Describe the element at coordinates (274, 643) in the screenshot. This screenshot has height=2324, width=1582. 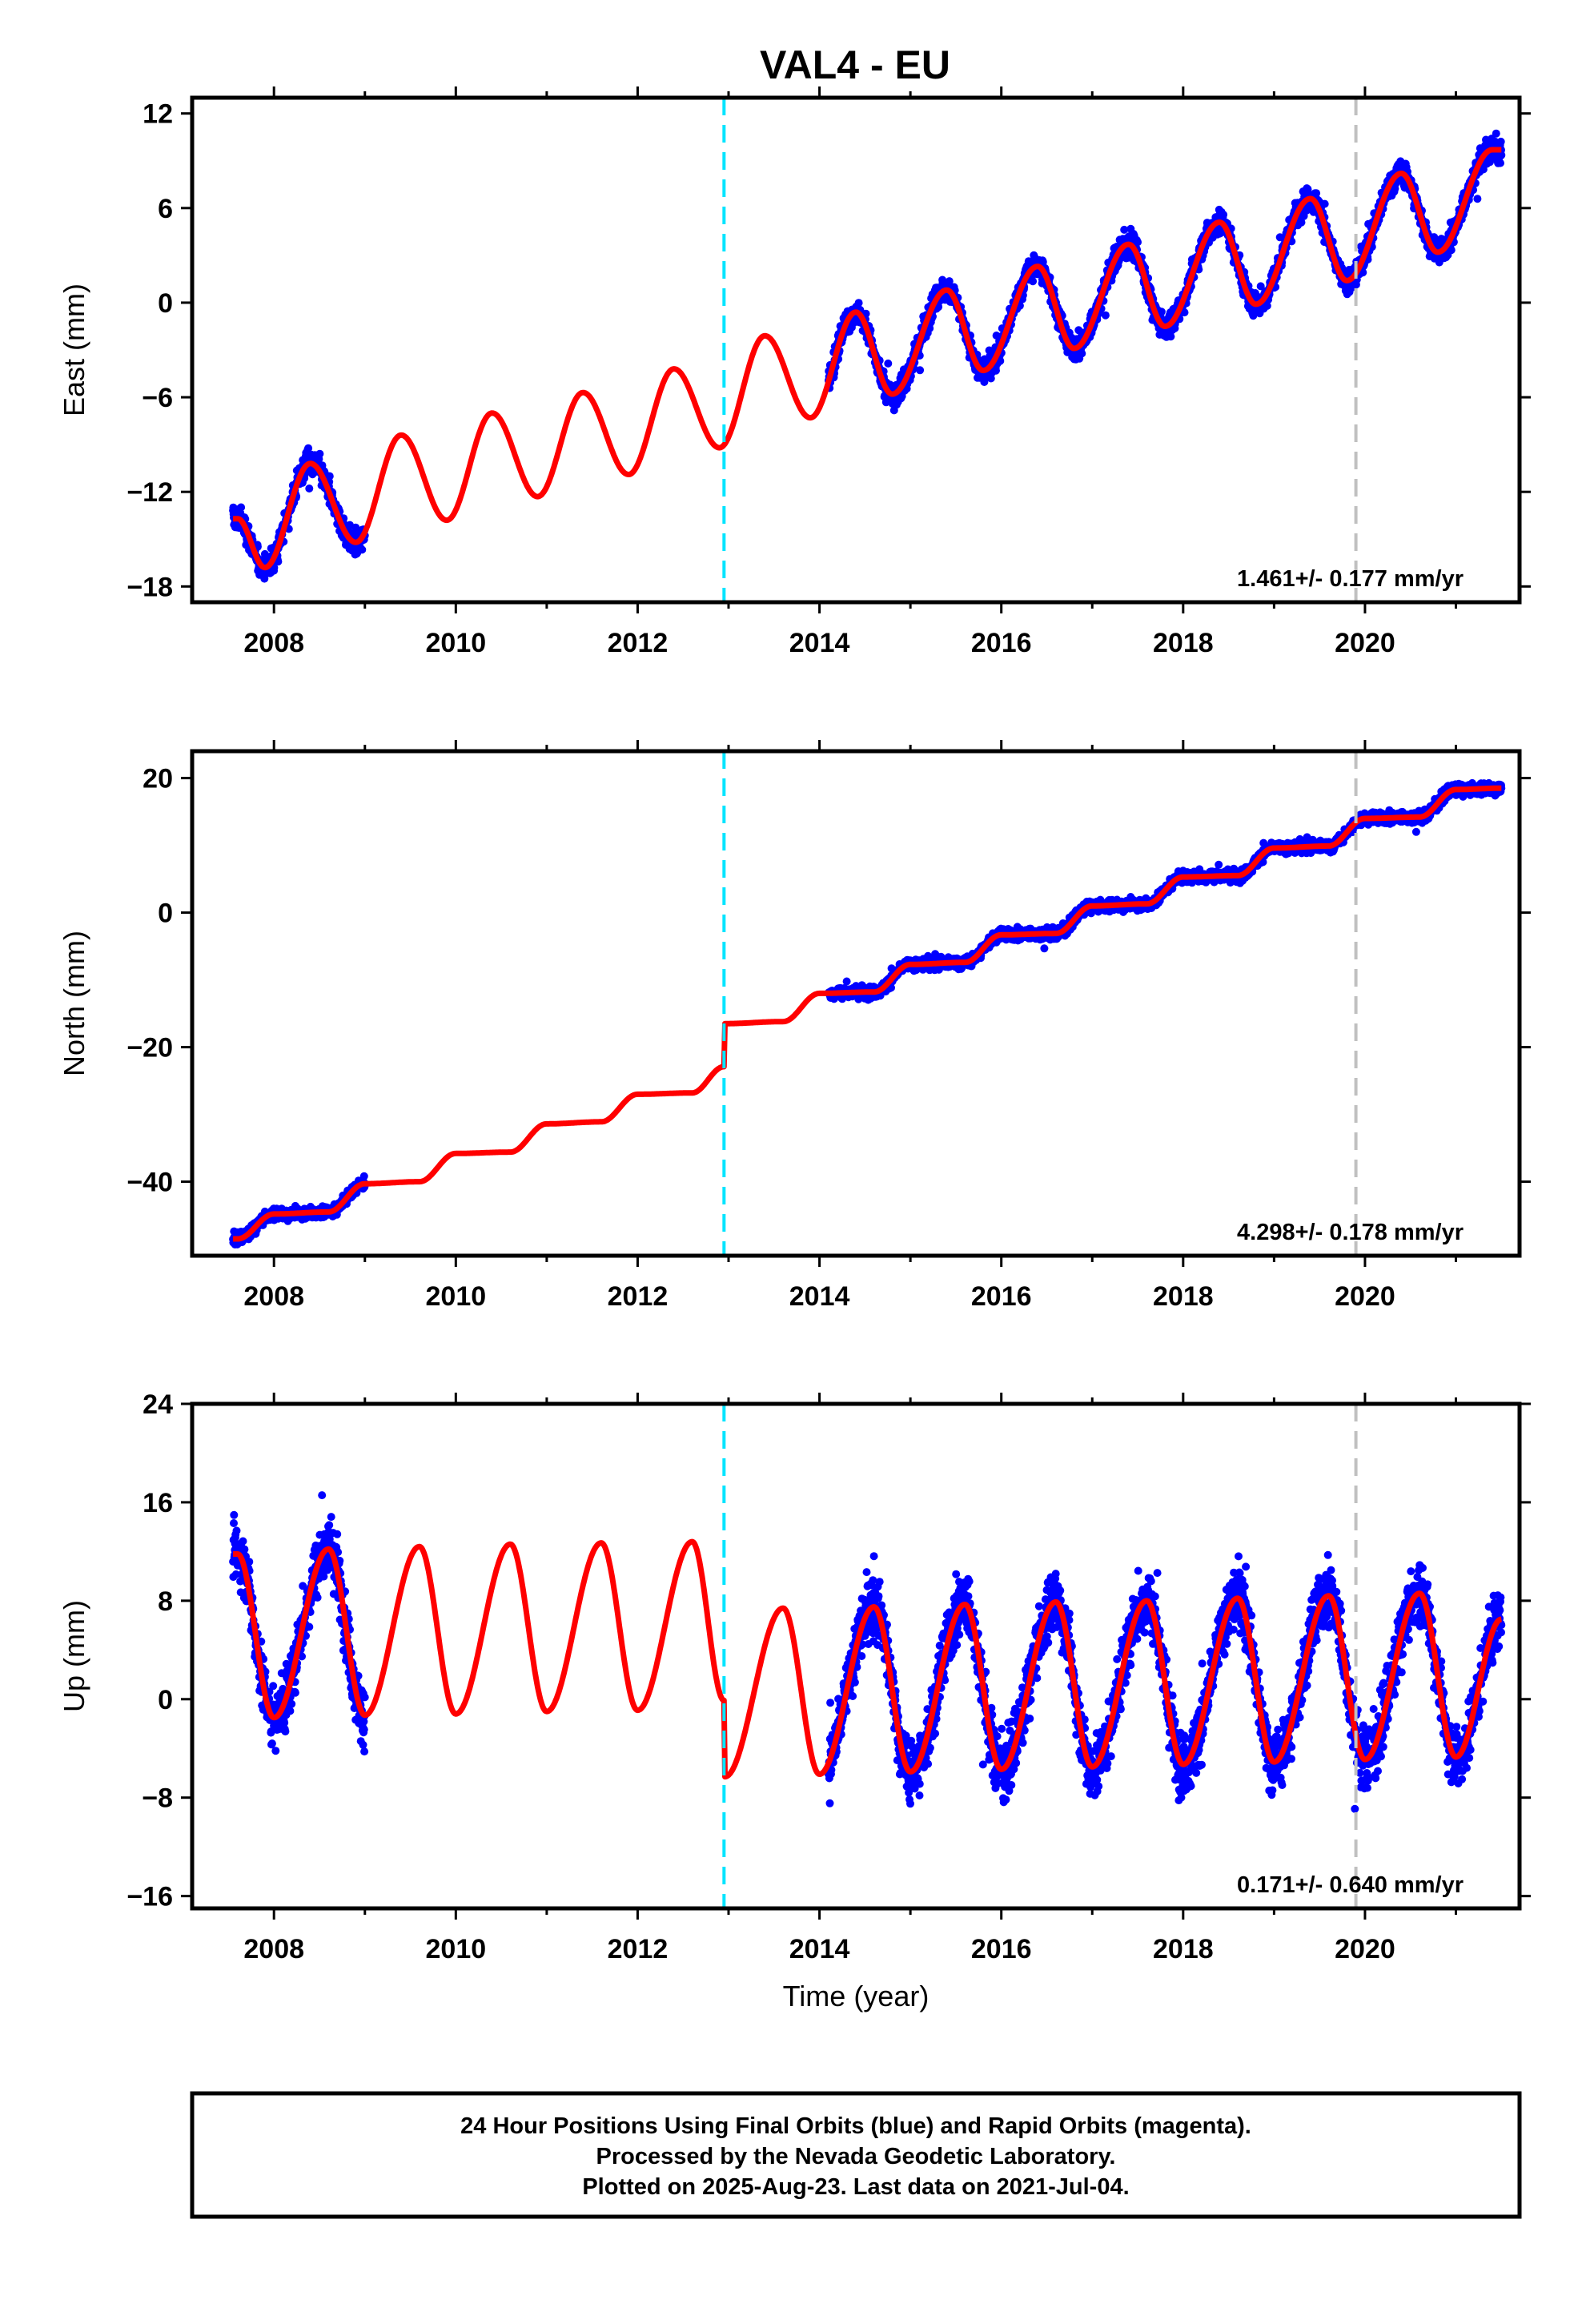
I see `x-tick-label: 2008` at that location.